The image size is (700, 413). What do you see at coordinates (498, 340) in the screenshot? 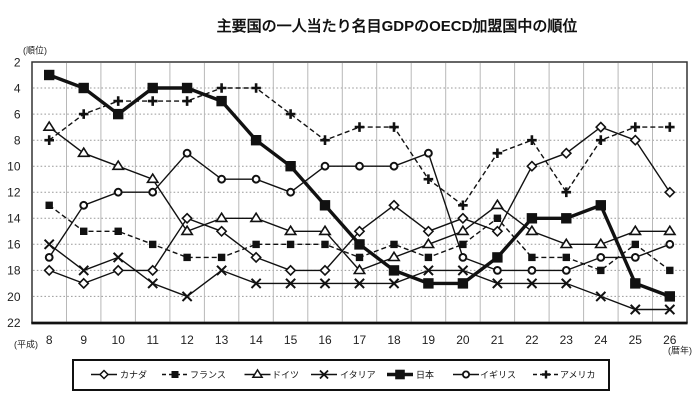
I see `svg-text: 21` at bounding box center [498, 340].